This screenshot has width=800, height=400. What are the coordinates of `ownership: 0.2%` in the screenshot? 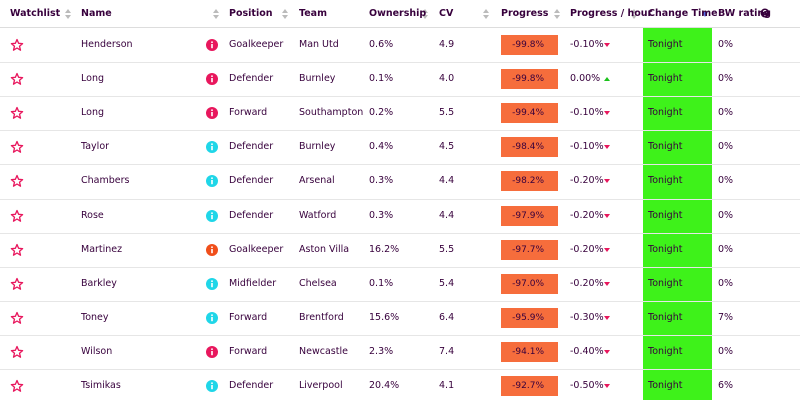 It's located at (381, 113).